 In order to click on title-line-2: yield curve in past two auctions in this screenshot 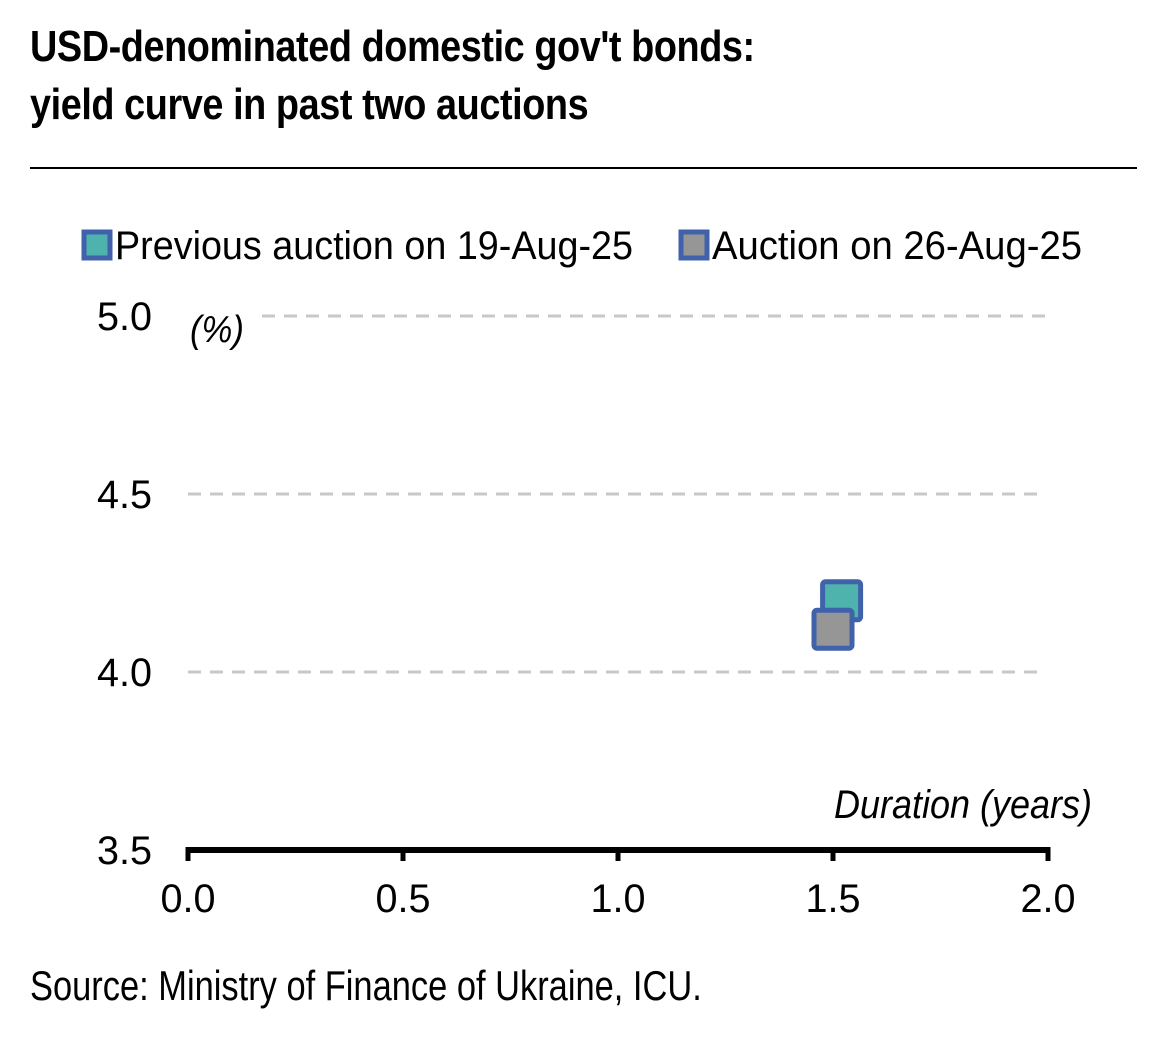, I will do `click(309, 104)`.